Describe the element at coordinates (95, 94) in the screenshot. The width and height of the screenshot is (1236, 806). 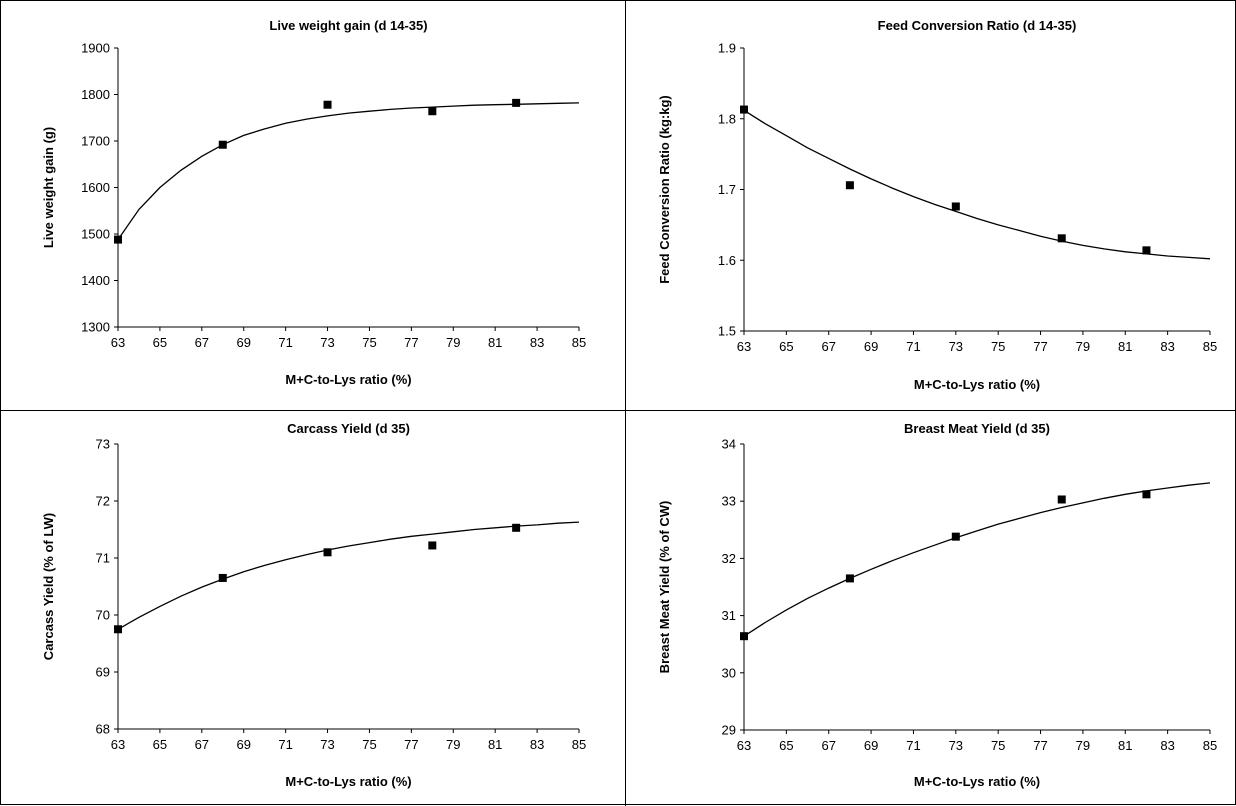
I see `y-tick-label-1800: 1800` at that location.